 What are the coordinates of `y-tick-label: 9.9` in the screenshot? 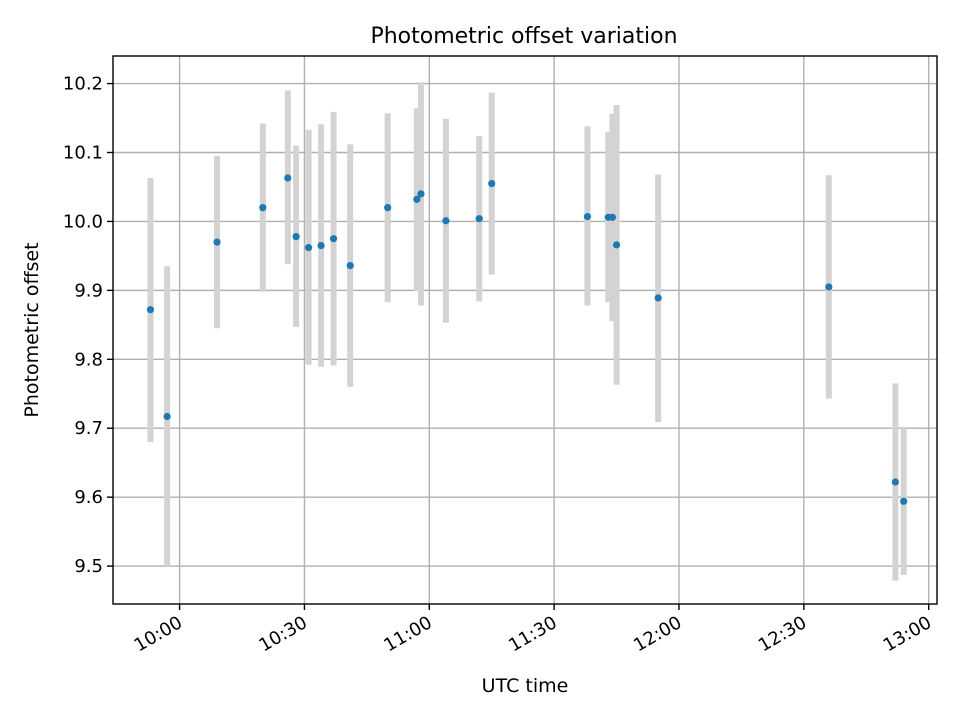 It's located at (88, 290).